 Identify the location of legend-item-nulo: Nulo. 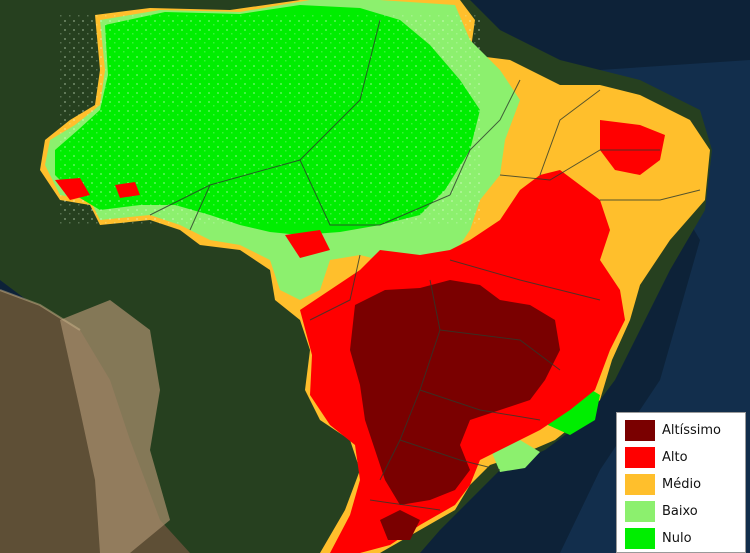
(683, 538).